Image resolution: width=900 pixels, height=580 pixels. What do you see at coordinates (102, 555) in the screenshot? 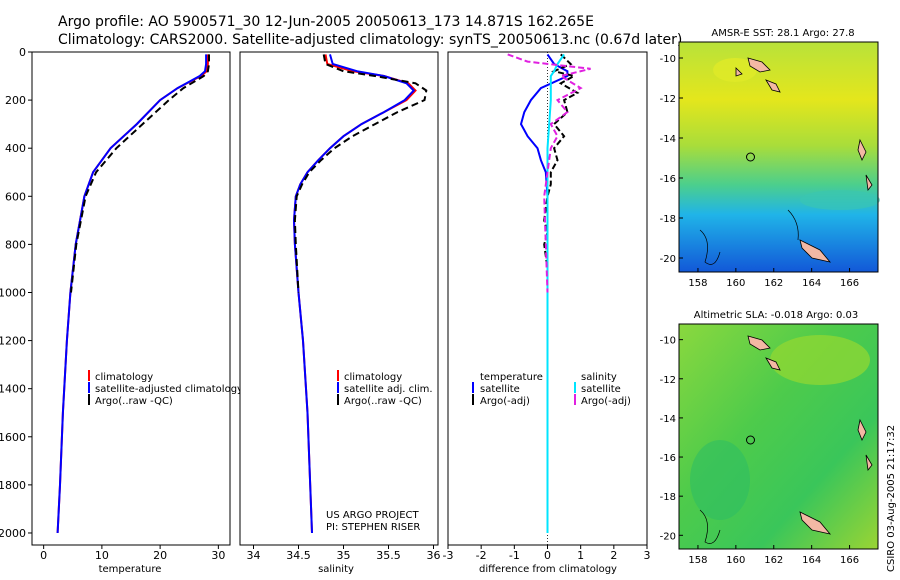
I see `x-tick-label: 10` at bounding box center [102, 555].